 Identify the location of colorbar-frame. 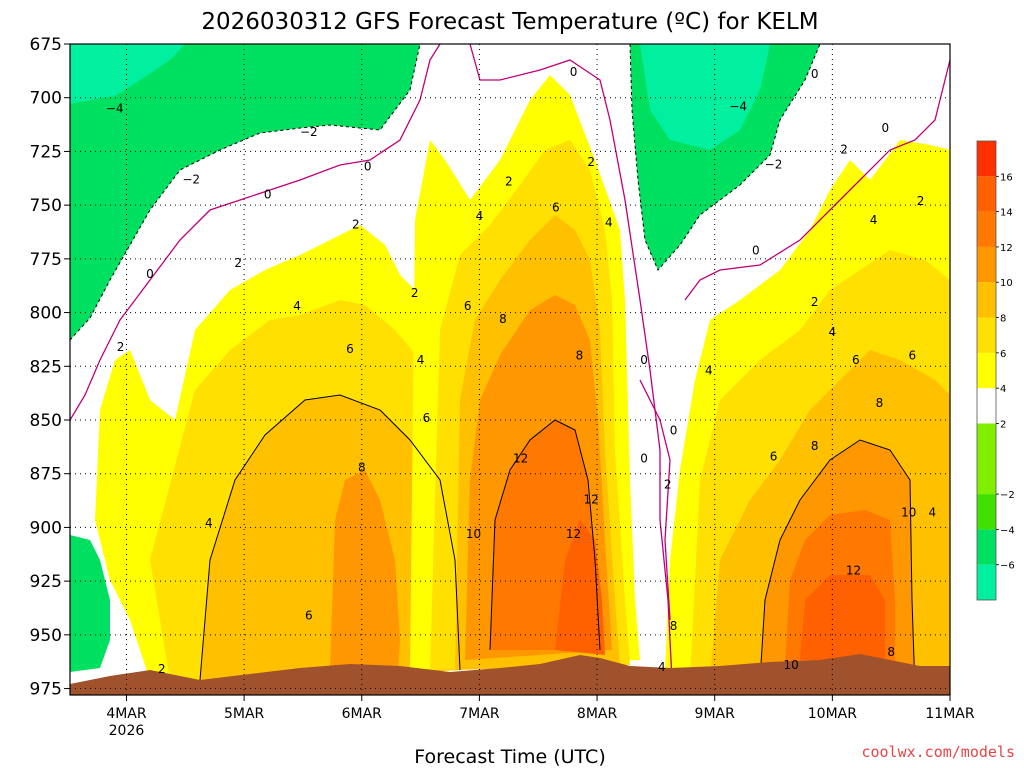
(986, 370).